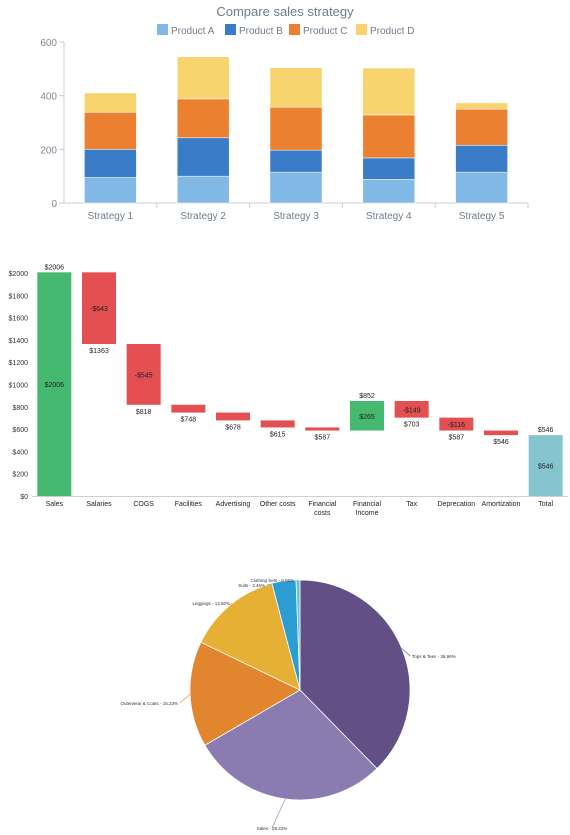  I want to click on bar-value-label: -$545, so click(144, 375).